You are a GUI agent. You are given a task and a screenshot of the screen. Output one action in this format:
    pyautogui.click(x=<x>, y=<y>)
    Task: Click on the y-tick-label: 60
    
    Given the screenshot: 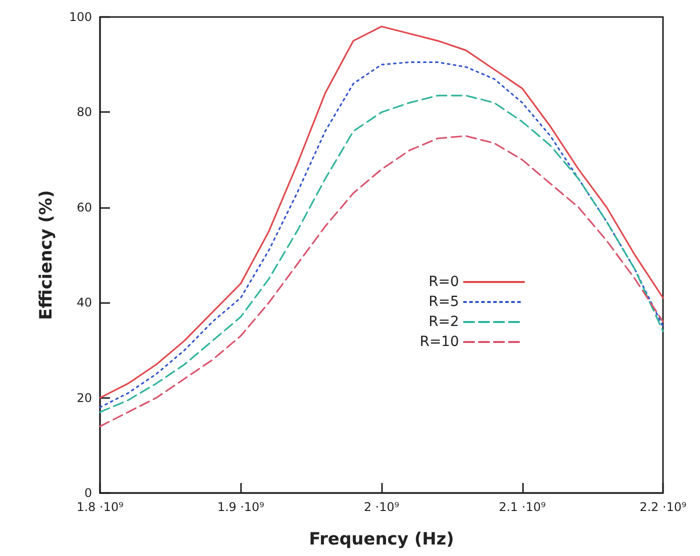 What is the action you would take?
    pyautogui.click(x=84, y=207)
    